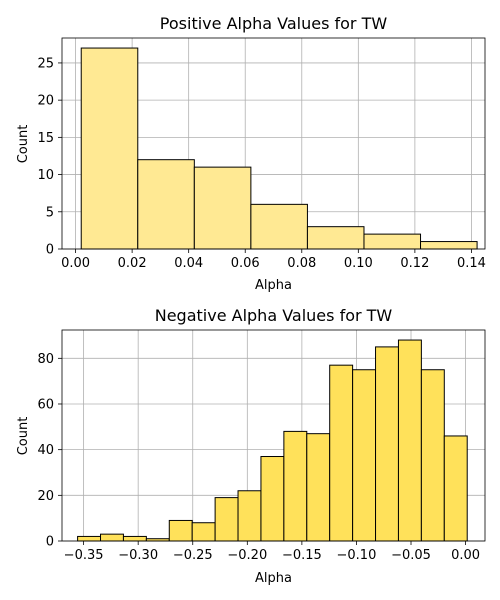  Describe the element at coordinates (193, 555) in the screenshot. I see `x-tick-label: −0.25` at that location.